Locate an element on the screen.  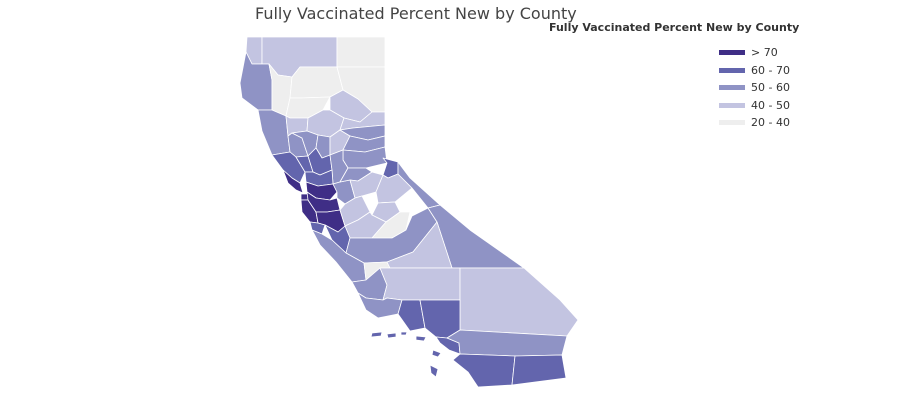
legend-item: 60 - 70 is located at coordinates (754, 71).